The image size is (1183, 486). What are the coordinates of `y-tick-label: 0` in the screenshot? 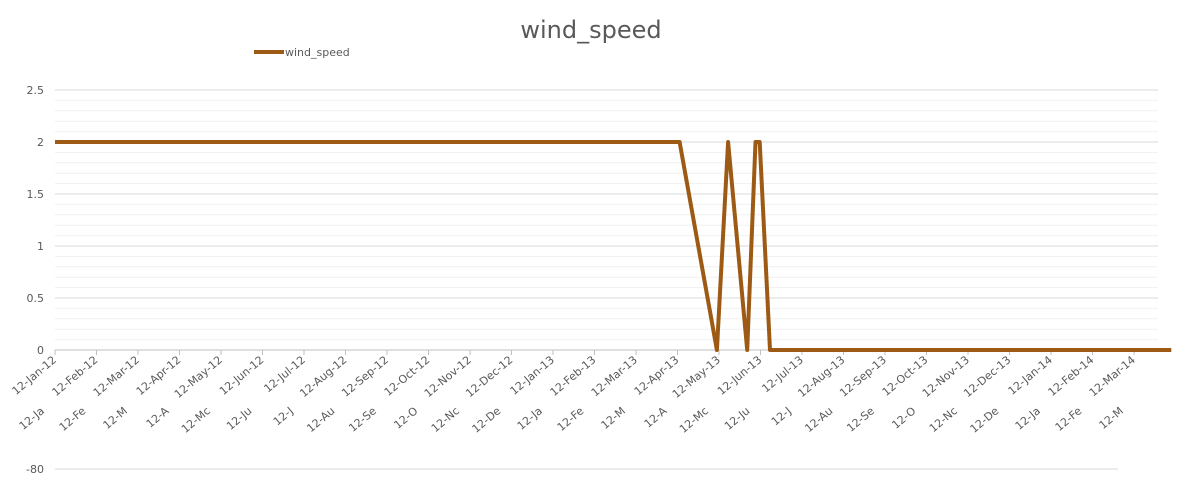 It's located at (40, 350).